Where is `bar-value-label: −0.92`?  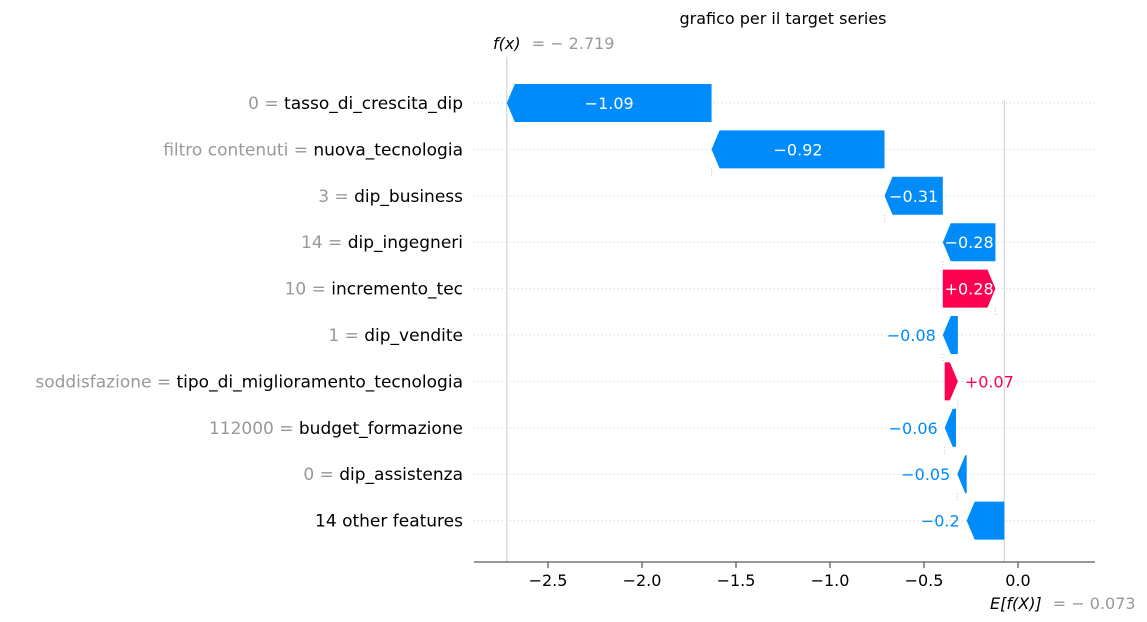
bar-value-label: −0.92 is located at coordinates (798, 149).